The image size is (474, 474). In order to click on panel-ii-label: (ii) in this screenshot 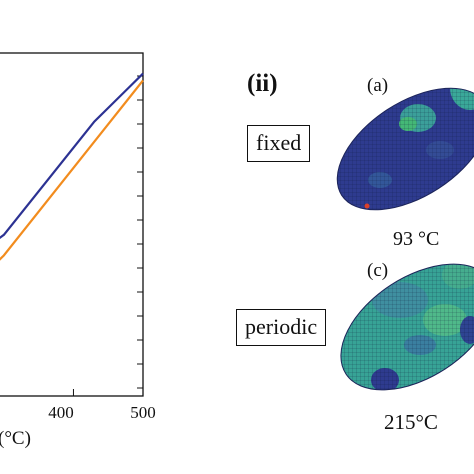, I will do `click(262, 83)`.